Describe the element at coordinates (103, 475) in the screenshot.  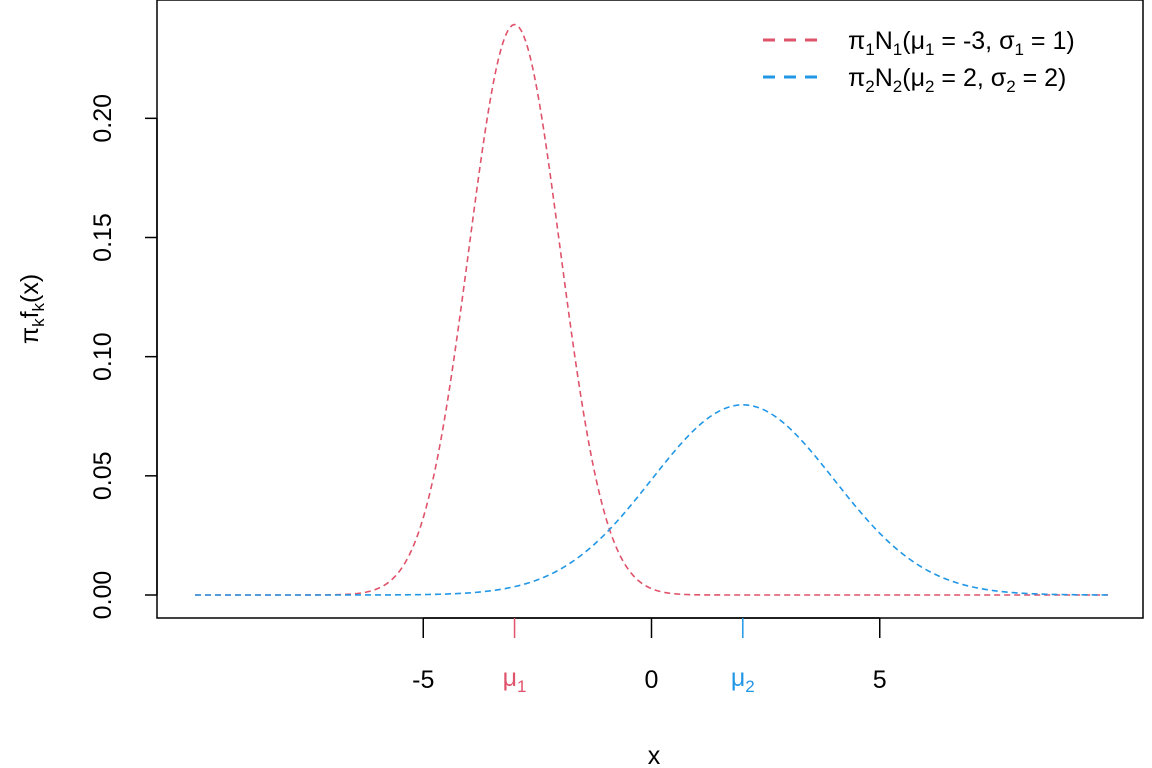
I see `y-tick-label: 0.05` at that location.